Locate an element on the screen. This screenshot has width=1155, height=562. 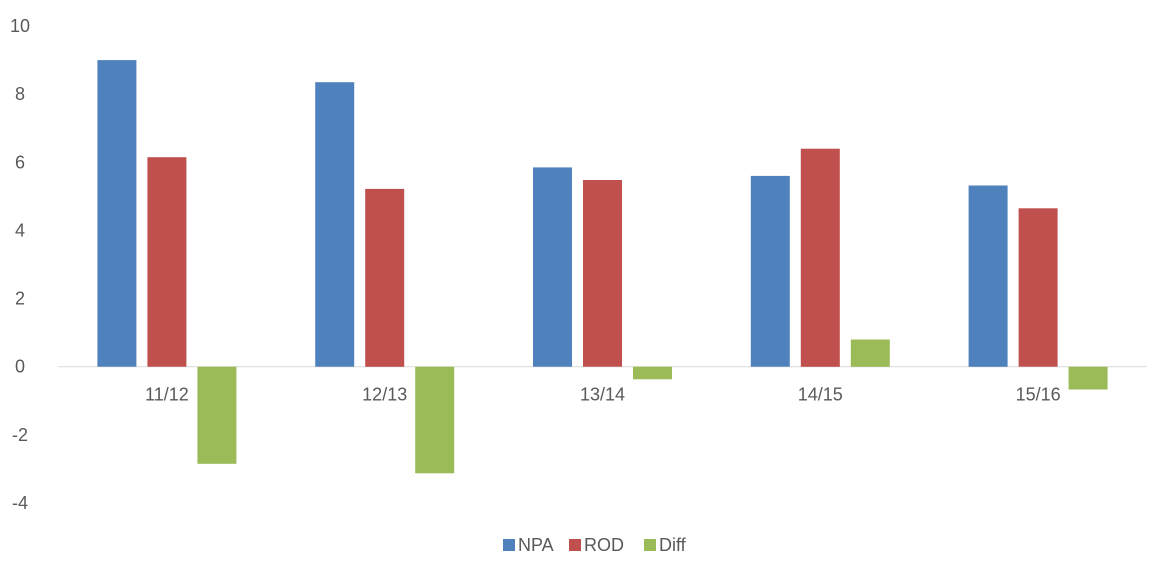
legend-label-diff: Diff is located at coordinates (673, 545).